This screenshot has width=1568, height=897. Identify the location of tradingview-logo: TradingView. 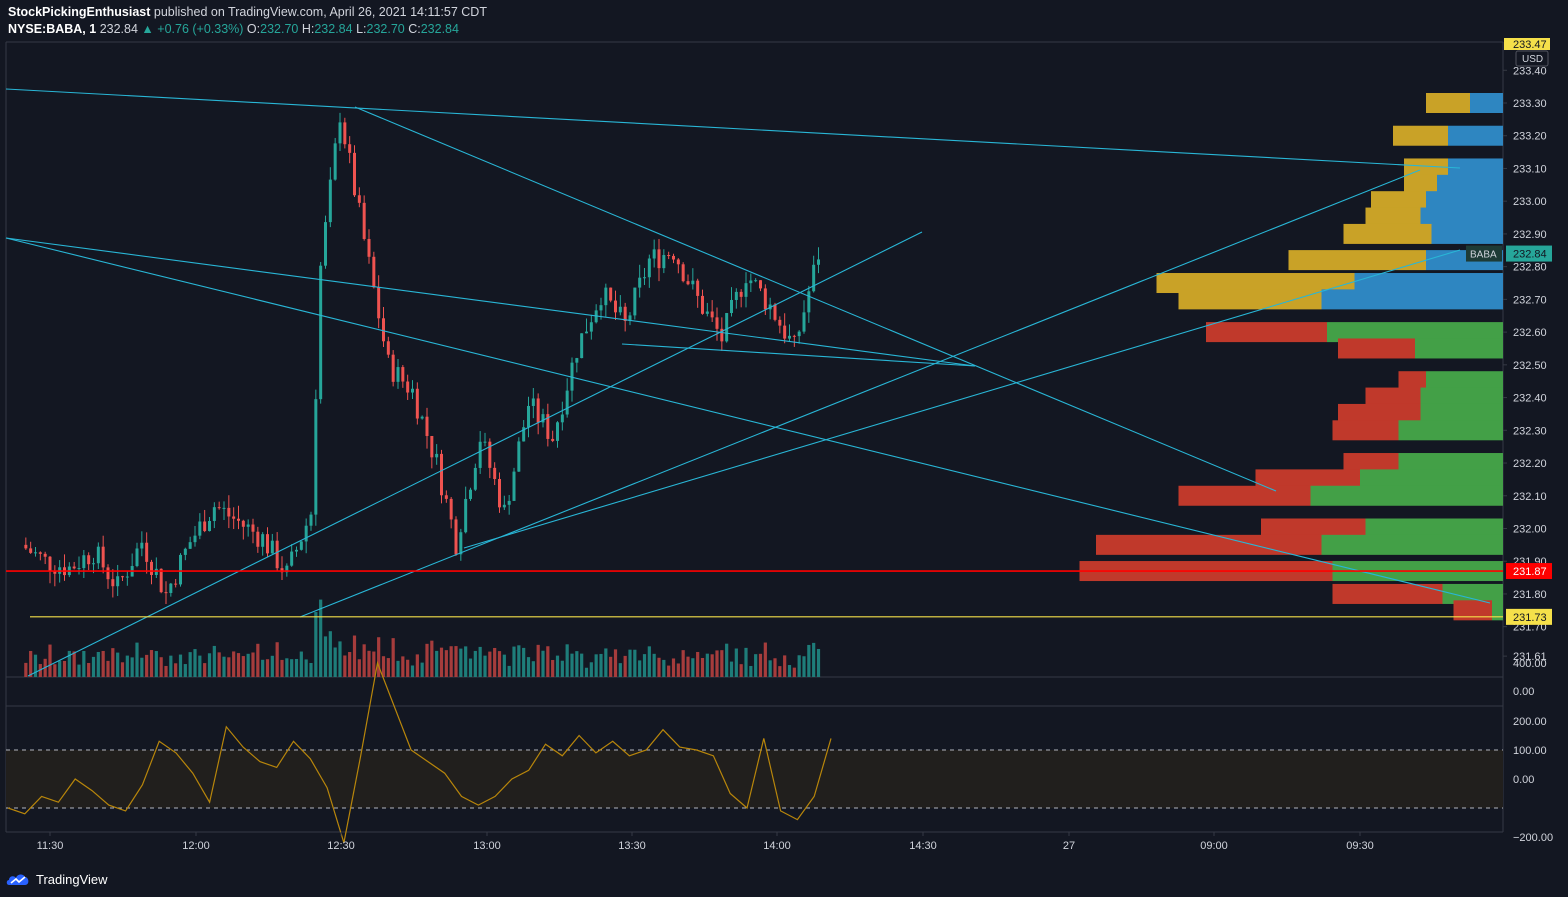
(57, 879).